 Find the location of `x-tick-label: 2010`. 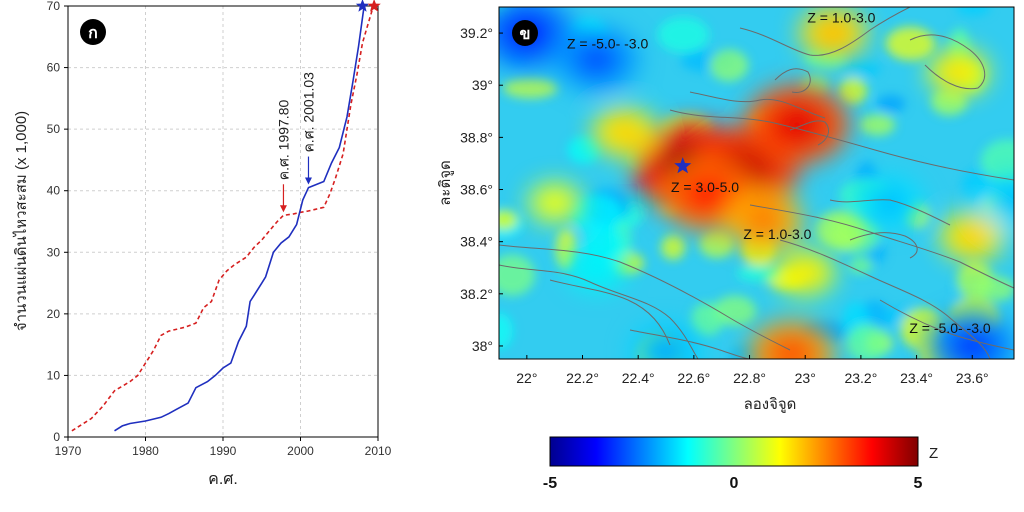

x-tick-label: 2010 is located at coordinates (378, 451).